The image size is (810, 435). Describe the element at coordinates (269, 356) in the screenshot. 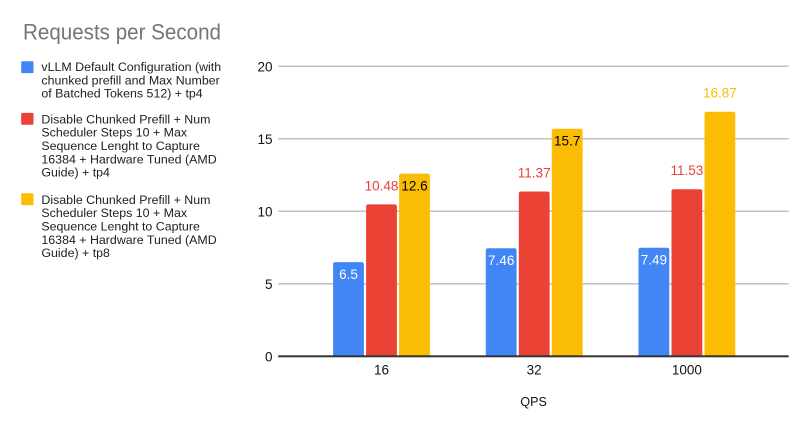

I see `svg-text: 0` at that location.